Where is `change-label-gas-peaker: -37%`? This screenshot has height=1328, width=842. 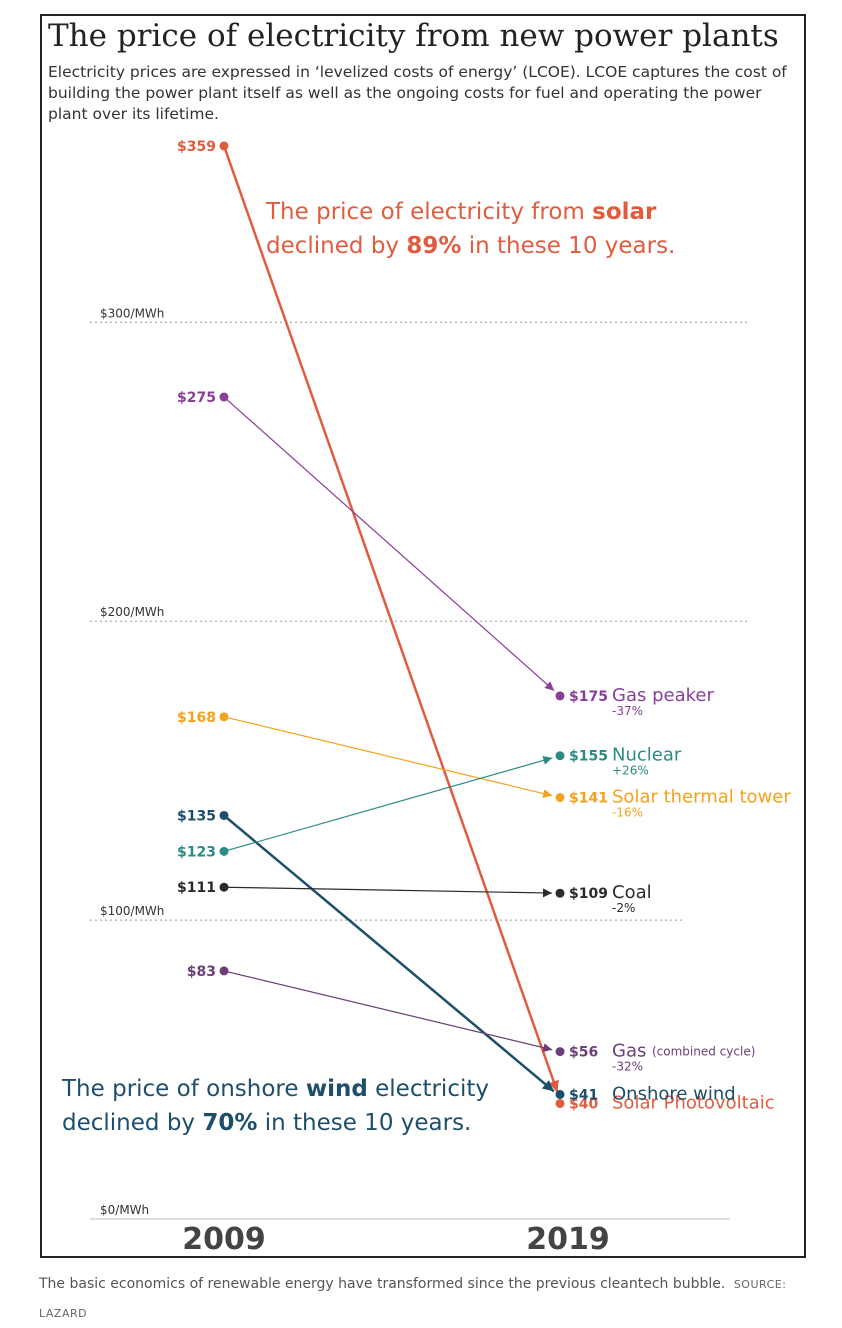
change-label-gas-peaker: -37% is located at coordinates (627, 711).